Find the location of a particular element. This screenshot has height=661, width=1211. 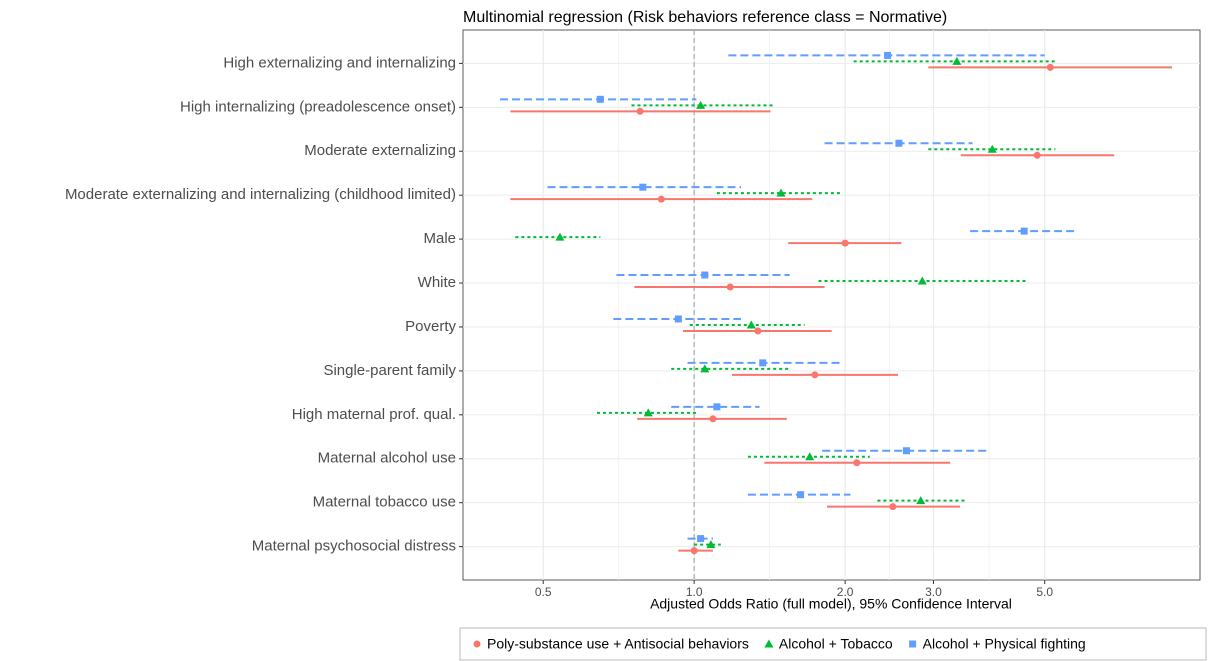

y-tick-label: Maternal alcohol use is located at coordinates (387, 458).